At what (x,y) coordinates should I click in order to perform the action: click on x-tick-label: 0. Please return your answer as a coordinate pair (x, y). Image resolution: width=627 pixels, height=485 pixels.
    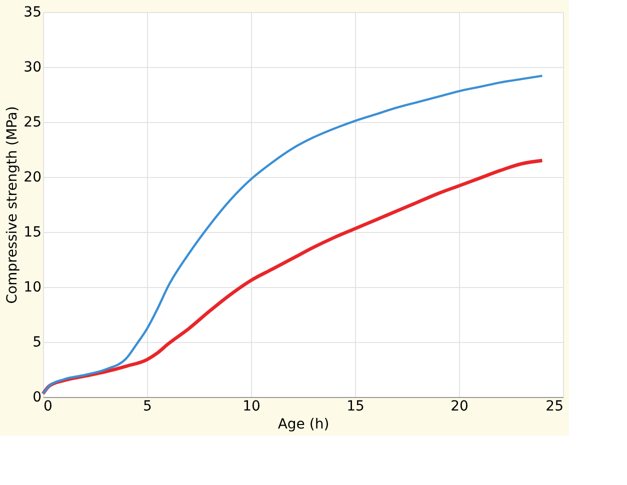
    Looking at the image, I should click on (48, 406).